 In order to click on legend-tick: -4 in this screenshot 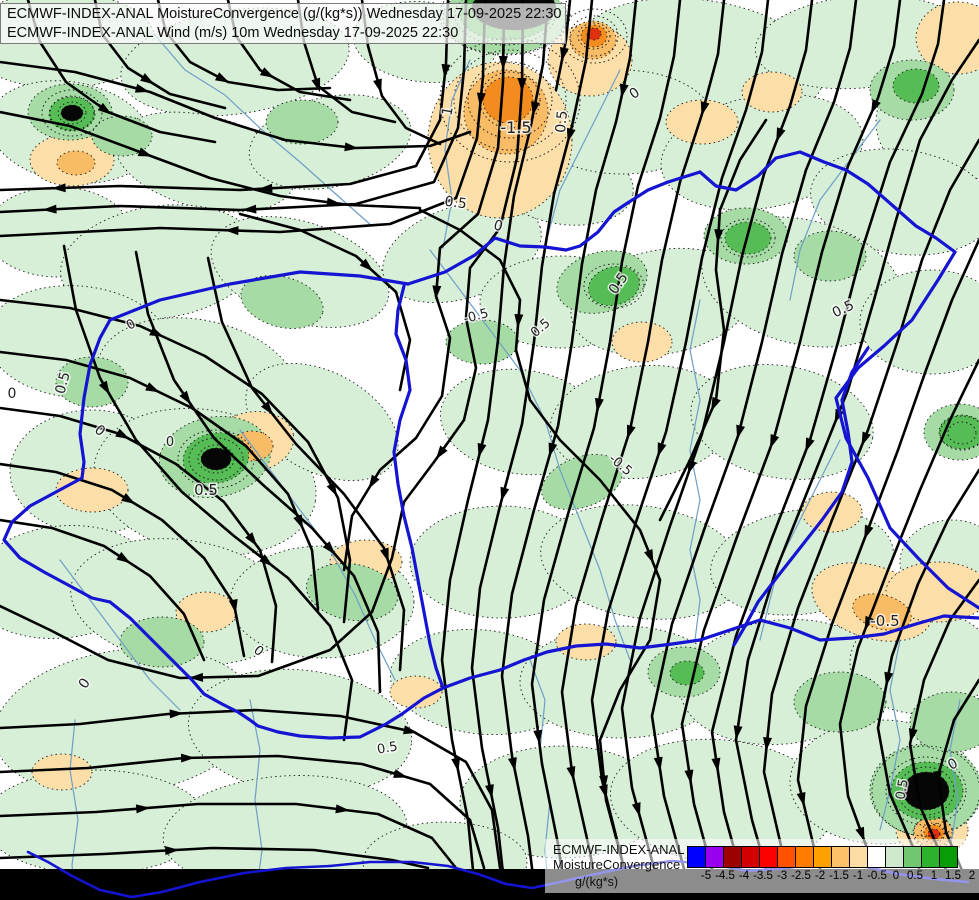, I will do `click(744, 876)`.